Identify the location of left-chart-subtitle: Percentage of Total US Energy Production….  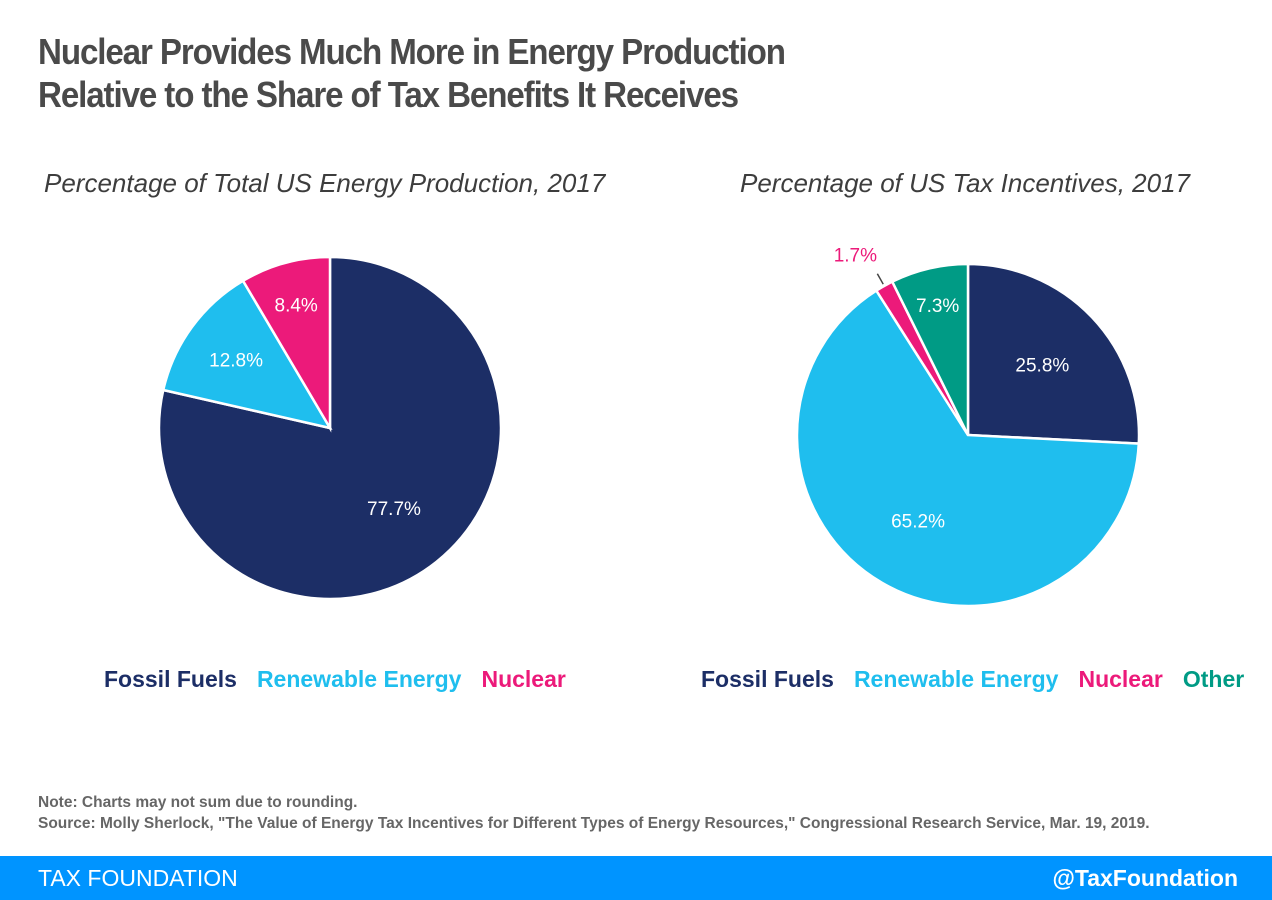
(325, 183).